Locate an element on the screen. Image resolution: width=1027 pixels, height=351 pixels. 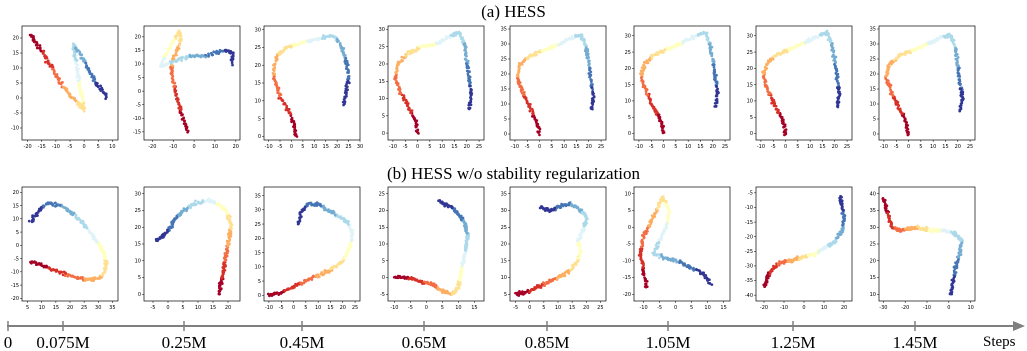
x-tick-label: 15 is located at coordinates (576, 147).